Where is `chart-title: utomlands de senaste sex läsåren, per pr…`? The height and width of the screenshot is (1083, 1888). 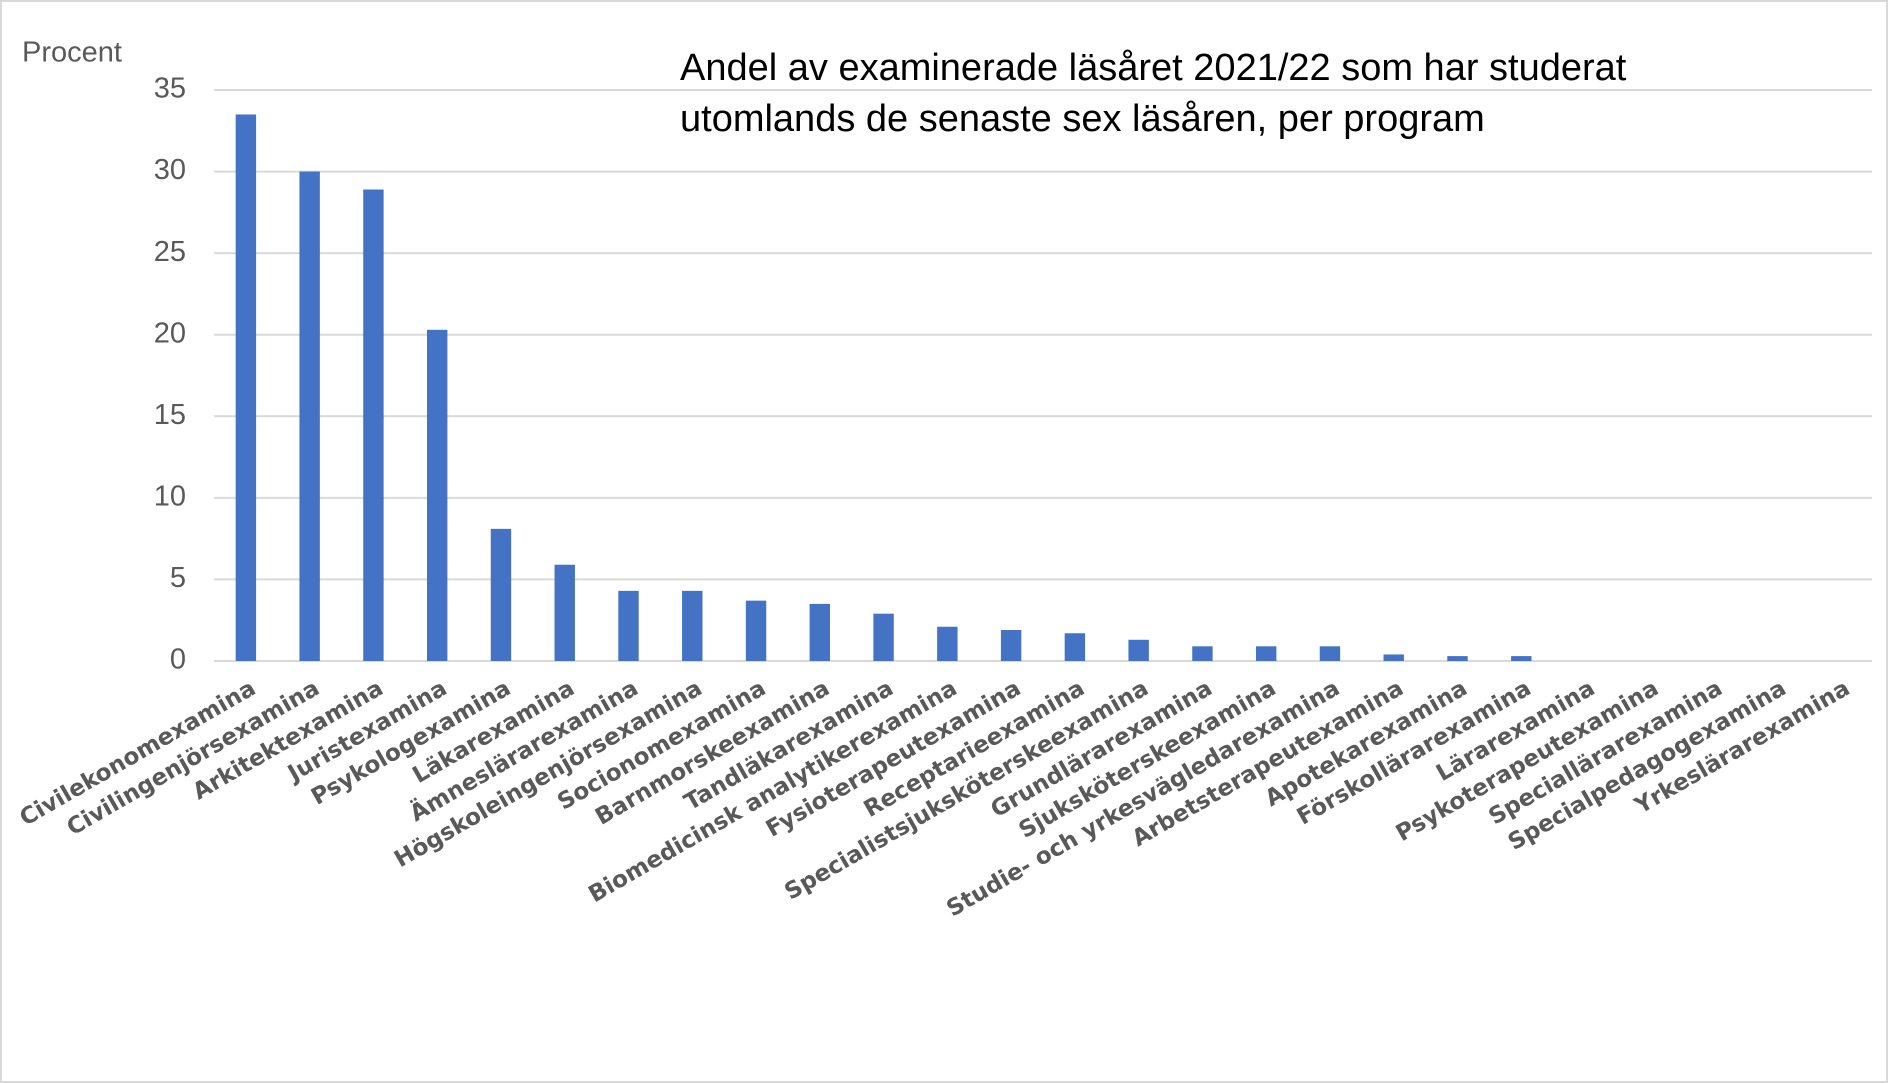 chart-title: utomlands de senaste sex läsåren, per pr… is located at coordinates (1082, 119).